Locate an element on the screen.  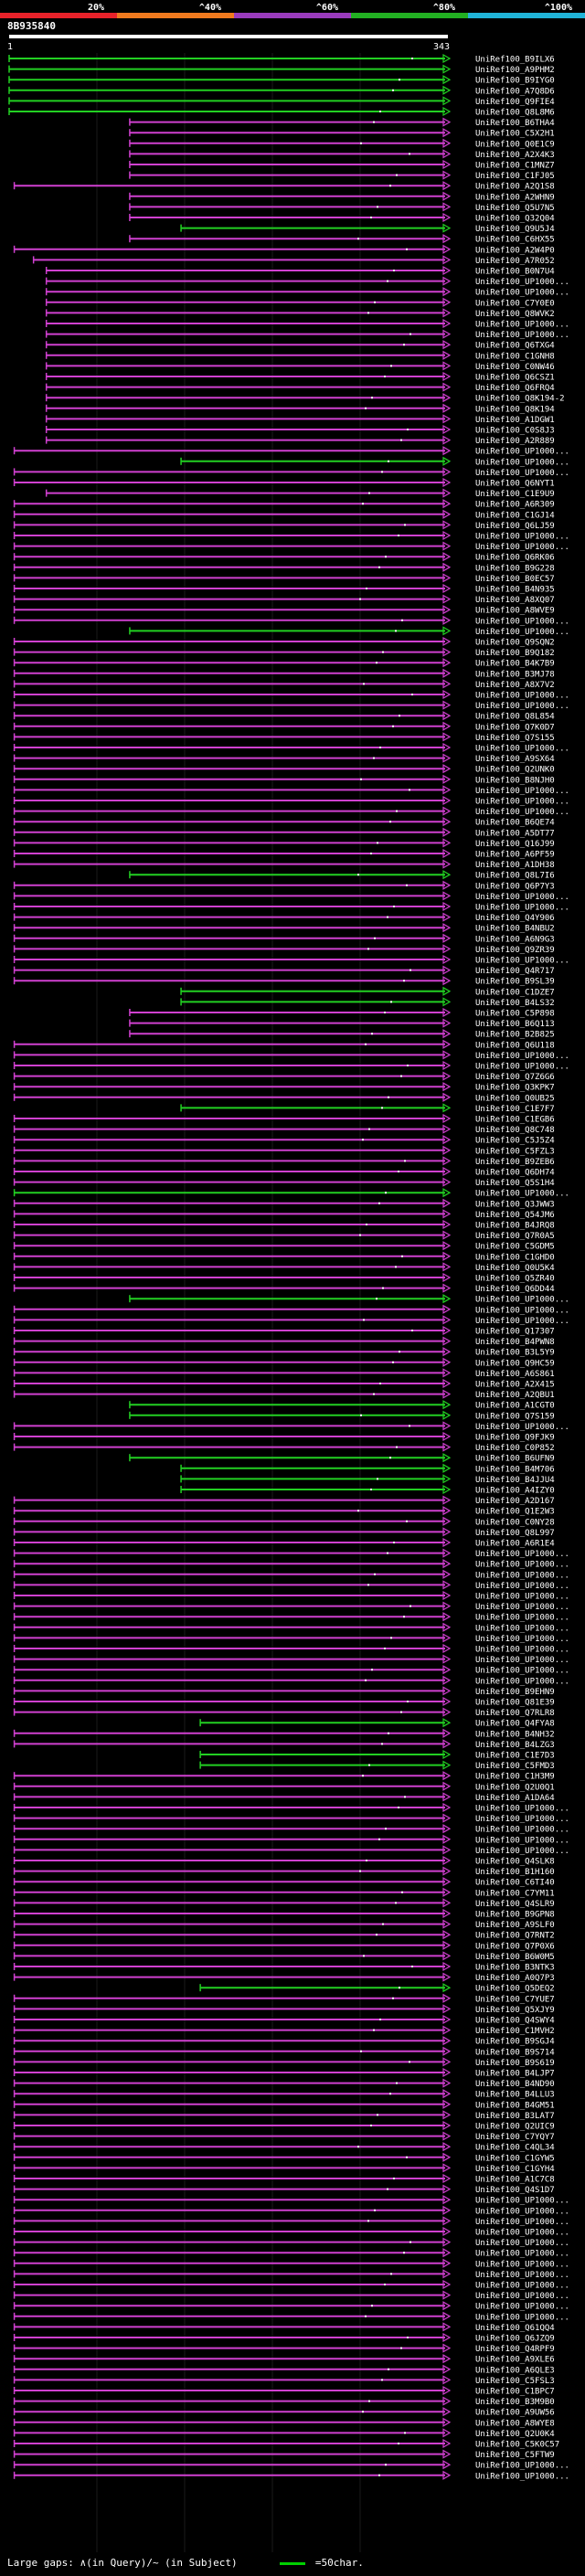
hit-label: UniRef100_C7YUE7 is located at coordinates (515, 1999).